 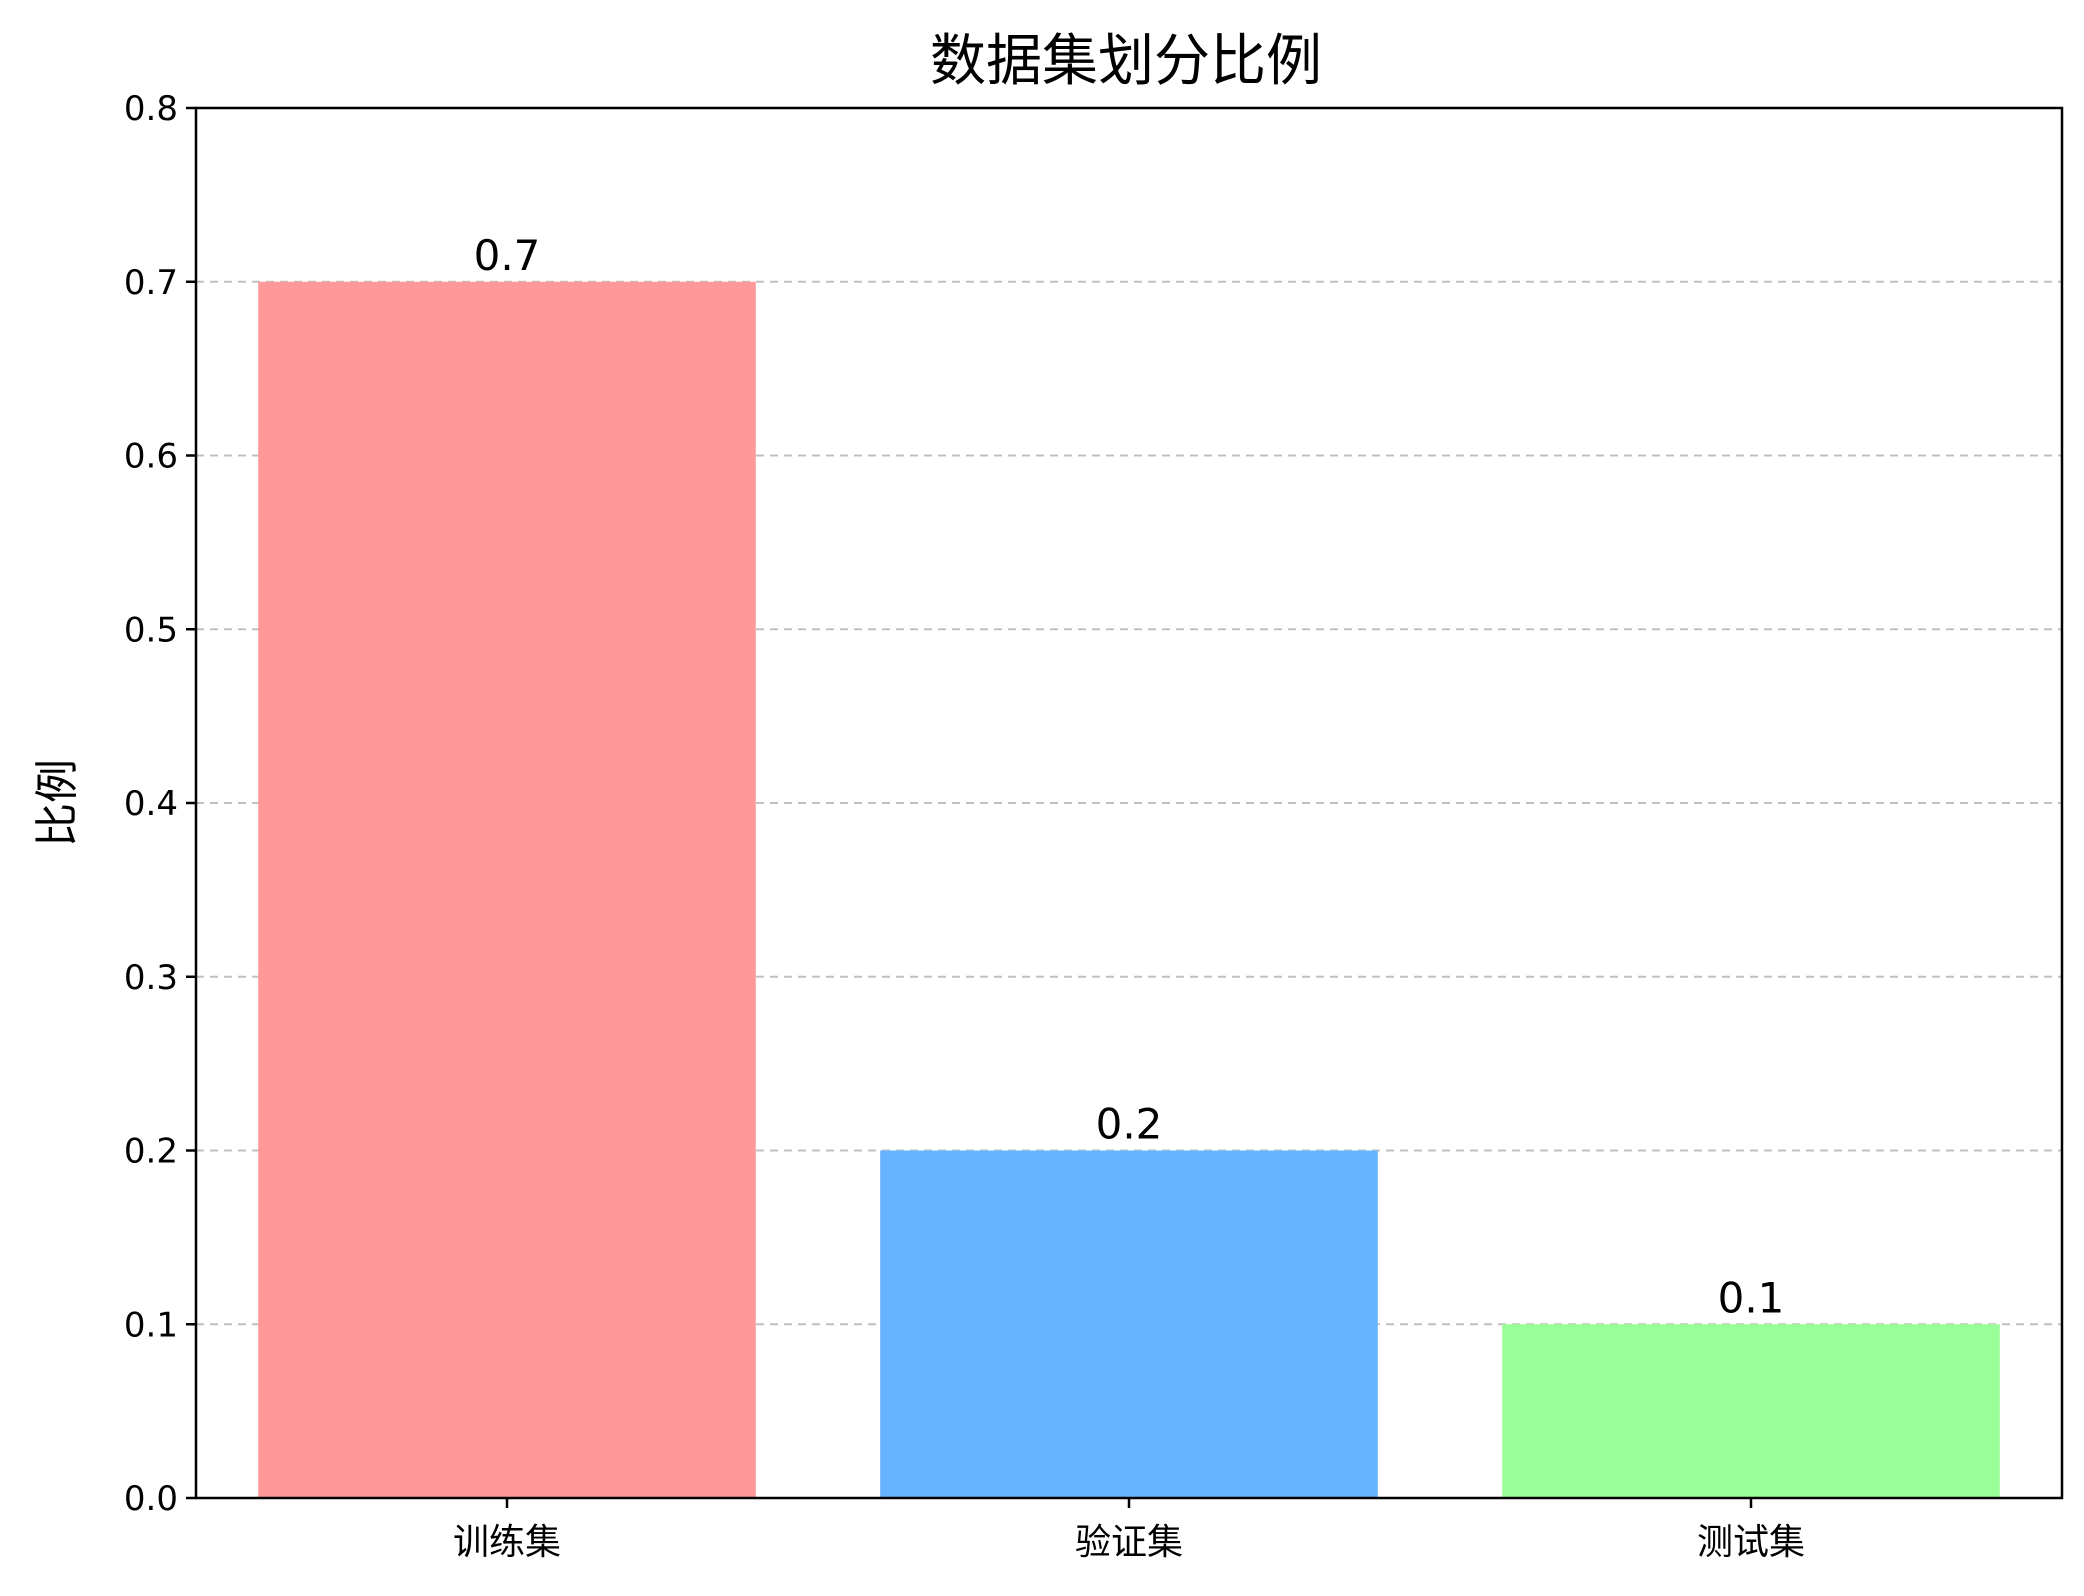 I want to click on bar-value-label: 0.7, so click(x=507, y=255).